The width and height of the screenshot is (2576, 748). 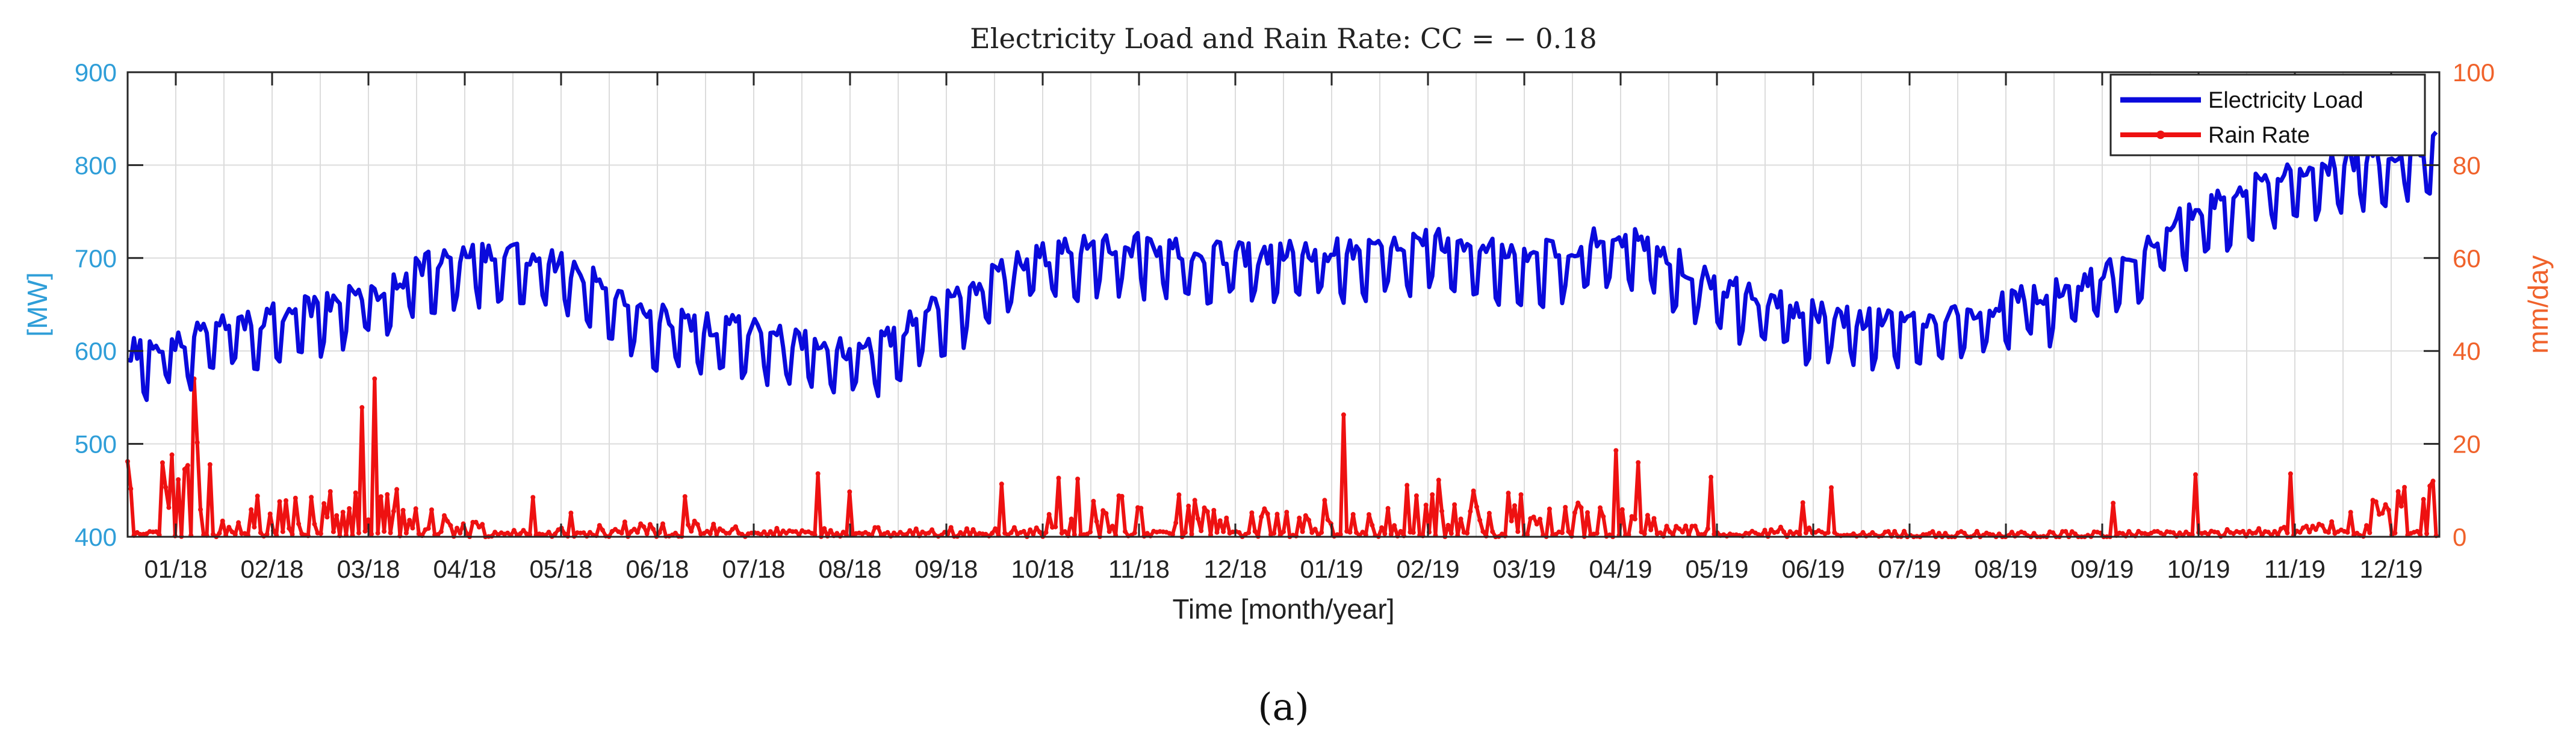 I want to click on left-axis-tick-labels: 400 500 600 700 800 900, so click(x=96, y=305).